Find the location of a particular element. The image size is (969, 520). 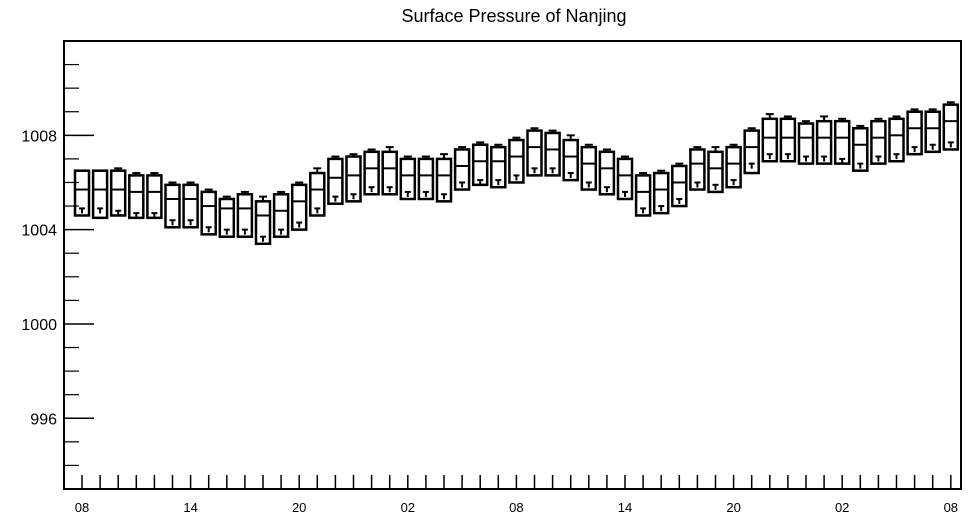

x-ticks is located at coordinates (516, 482).